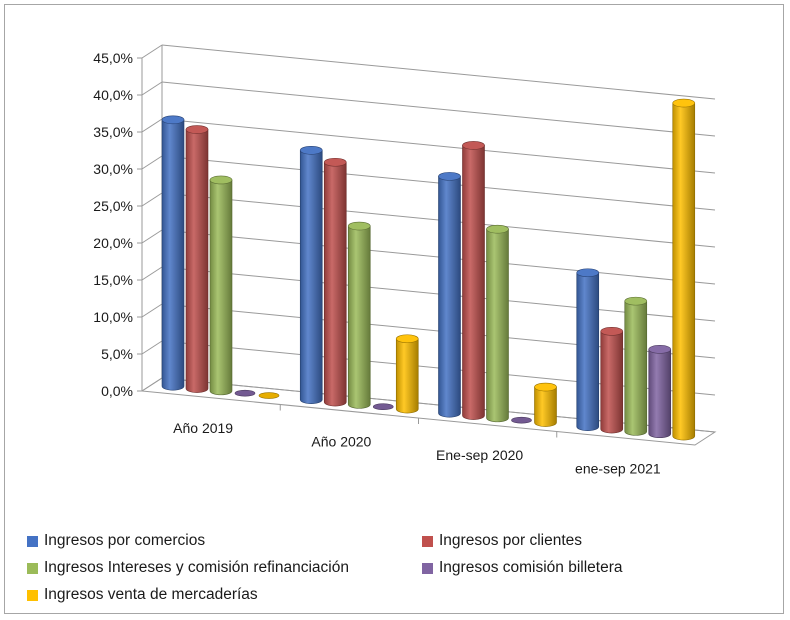 Image resolution: width=790 pixels, height=620 pixels. Describe the element at coordinates (113, 243) in the screenshot. I see `y-tick-label: 20,0%` at that location.